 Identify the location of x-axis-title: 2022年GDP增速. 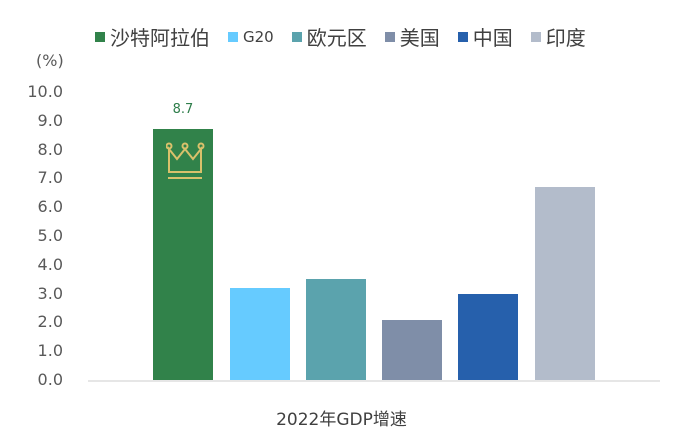
(341, 420).